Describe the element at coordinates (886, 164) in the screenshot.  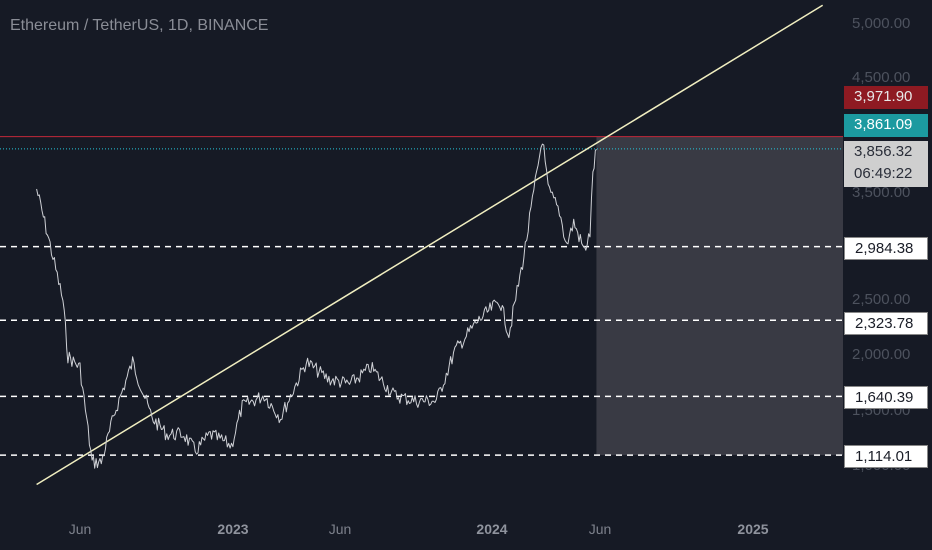
I see `close-price-label: 3,856.32 06:49:22` at that location.